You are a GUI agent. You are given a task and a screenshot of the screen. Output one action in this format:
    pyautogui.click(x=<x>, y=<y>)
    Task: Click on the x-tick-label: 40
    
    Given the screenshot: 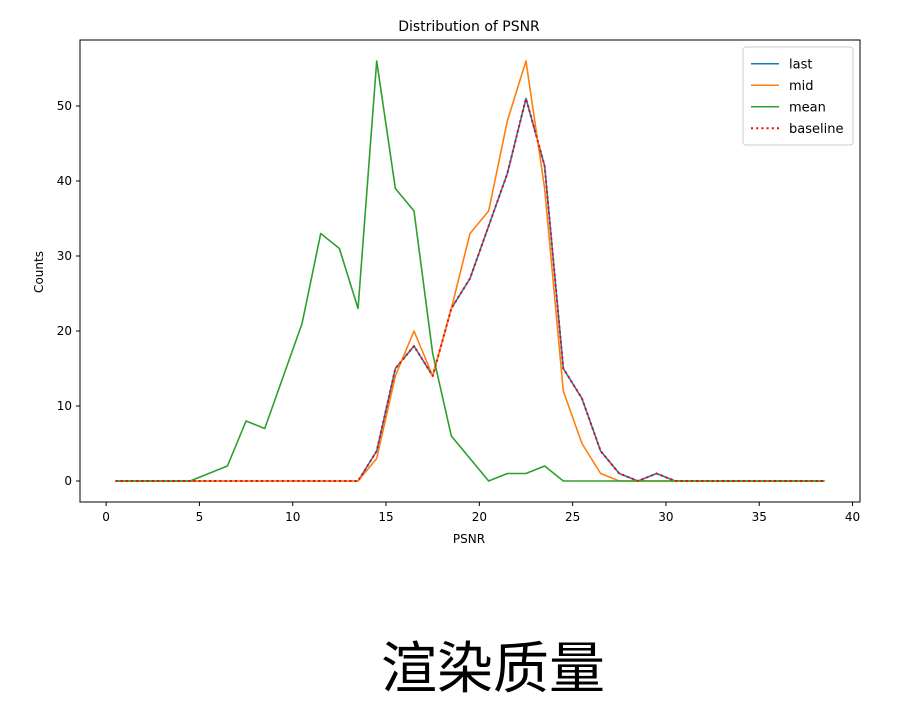 What is the action you would take?
    pyautogui.click(x=852, y=517)
    